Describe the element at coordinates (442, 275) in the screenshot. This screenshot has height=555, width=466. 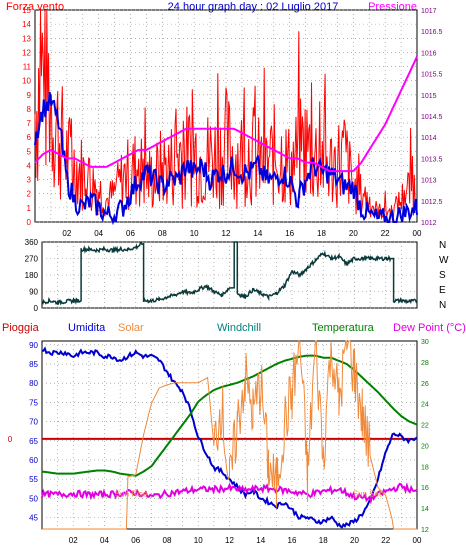
I see `compass-letter: S` at that location.